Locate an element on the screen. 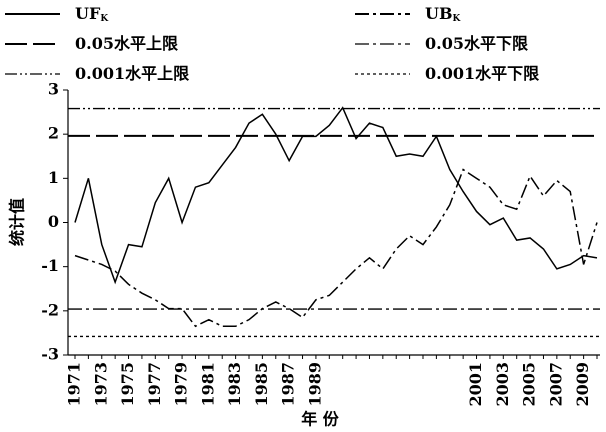  x-tick-label: 1987 is located at coordinates (288, 384).